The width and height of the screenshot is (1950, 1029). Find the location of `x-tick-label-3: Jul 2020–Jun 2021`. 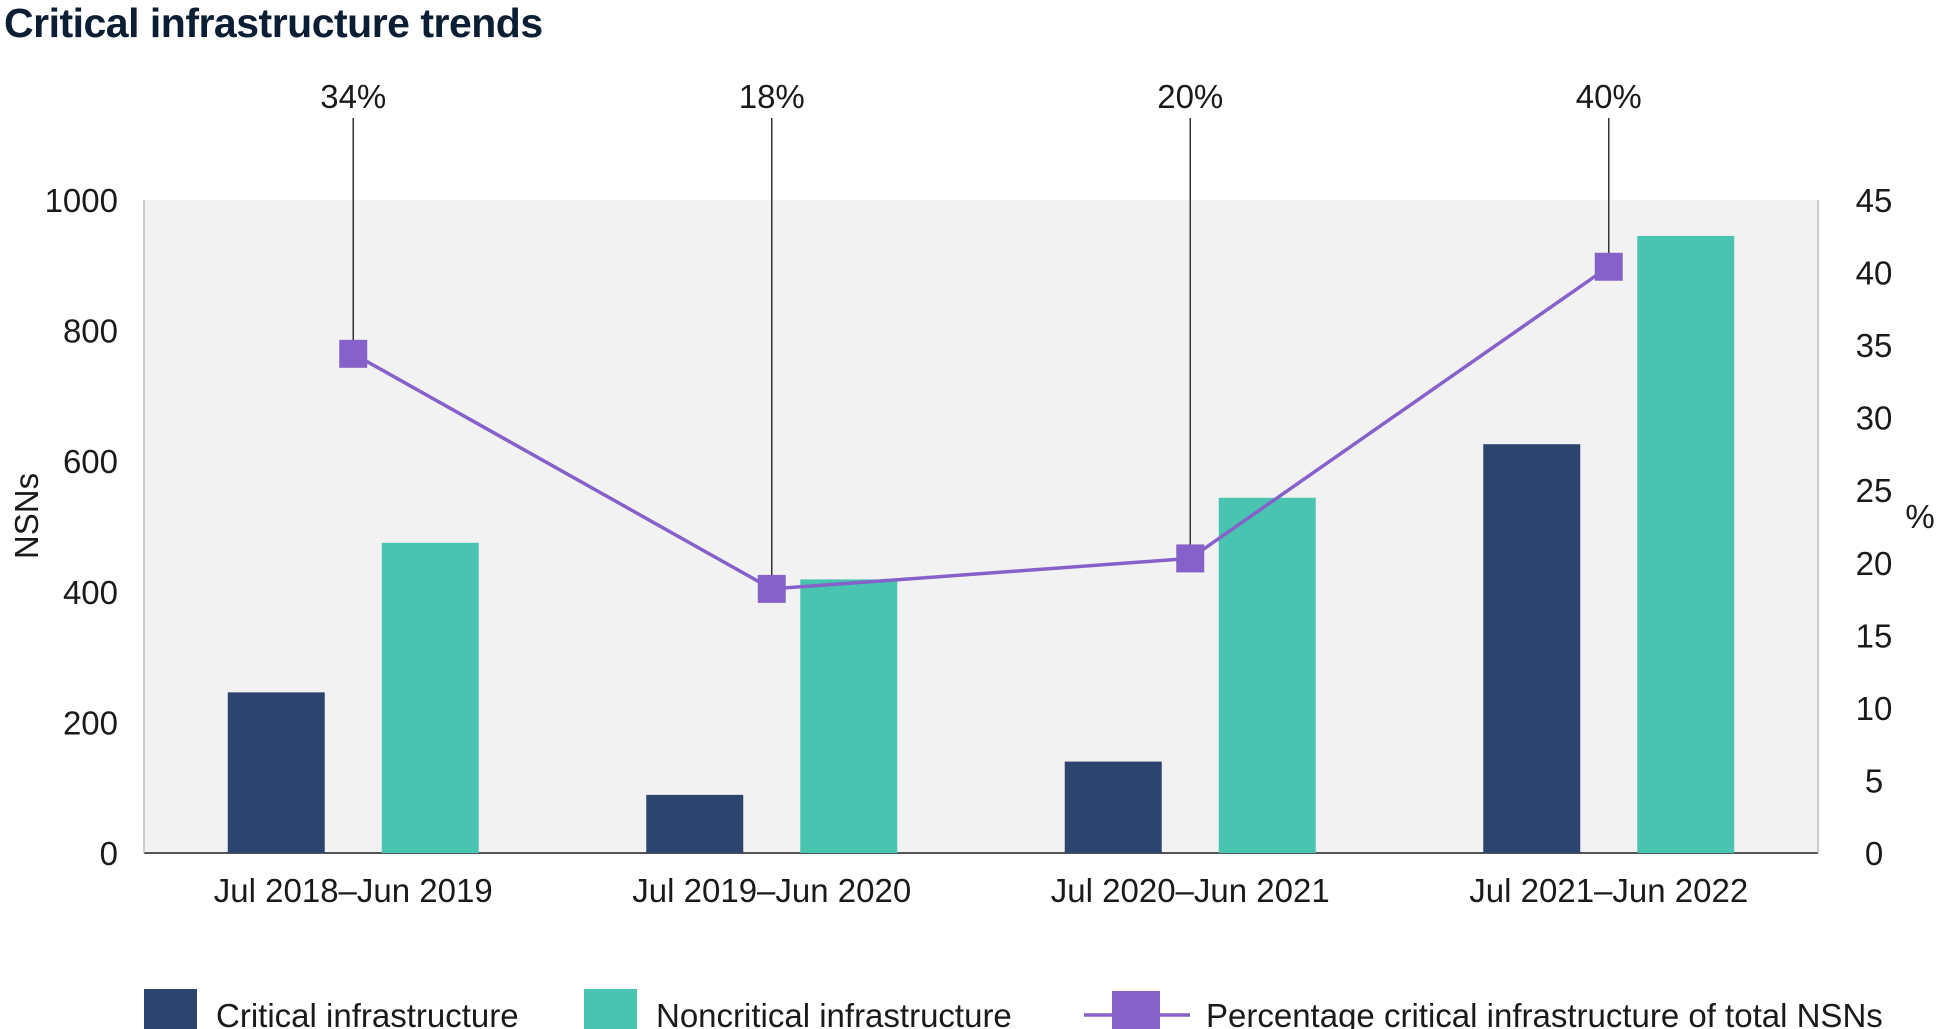

x-tick-label-3: Jul 2020–Jun 2021 is located at coordinates (1190, 890).